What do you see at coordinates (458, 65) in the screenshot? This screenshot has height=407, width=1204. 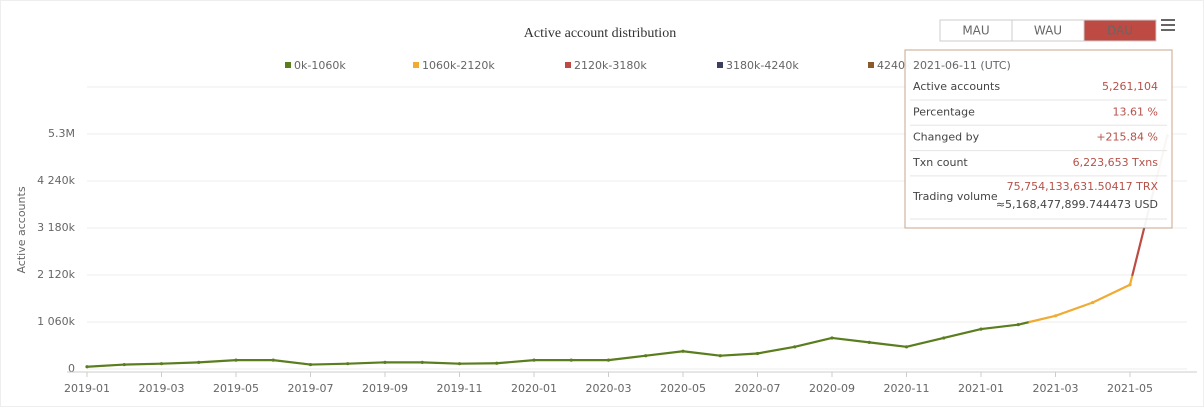 I see `legend-label: 1060k-2120k` at bounding box center [458, 65].